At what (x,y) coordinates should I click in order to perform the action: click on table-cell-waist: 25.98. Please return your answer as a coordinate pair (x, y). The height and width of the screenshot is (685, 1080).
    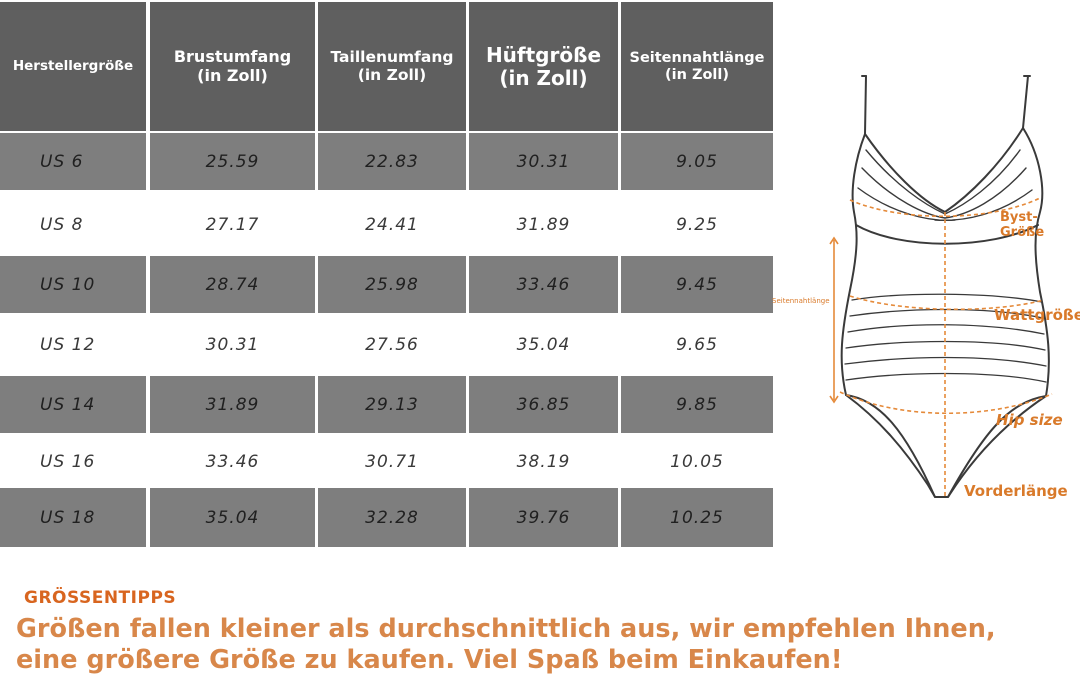
    Looking at the image, I should click on (392, 284).